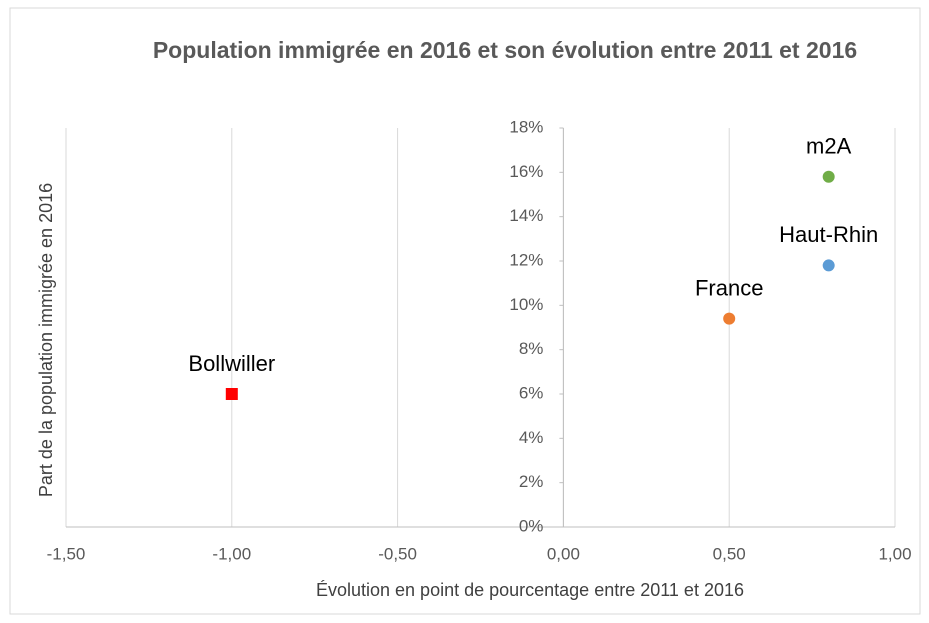 This screenshot has width=929, height=623. What do you see at coordinates (66, 553) in the screenshot?
I see `x-tick-label: -1,50` at bounding box center [66, 553].